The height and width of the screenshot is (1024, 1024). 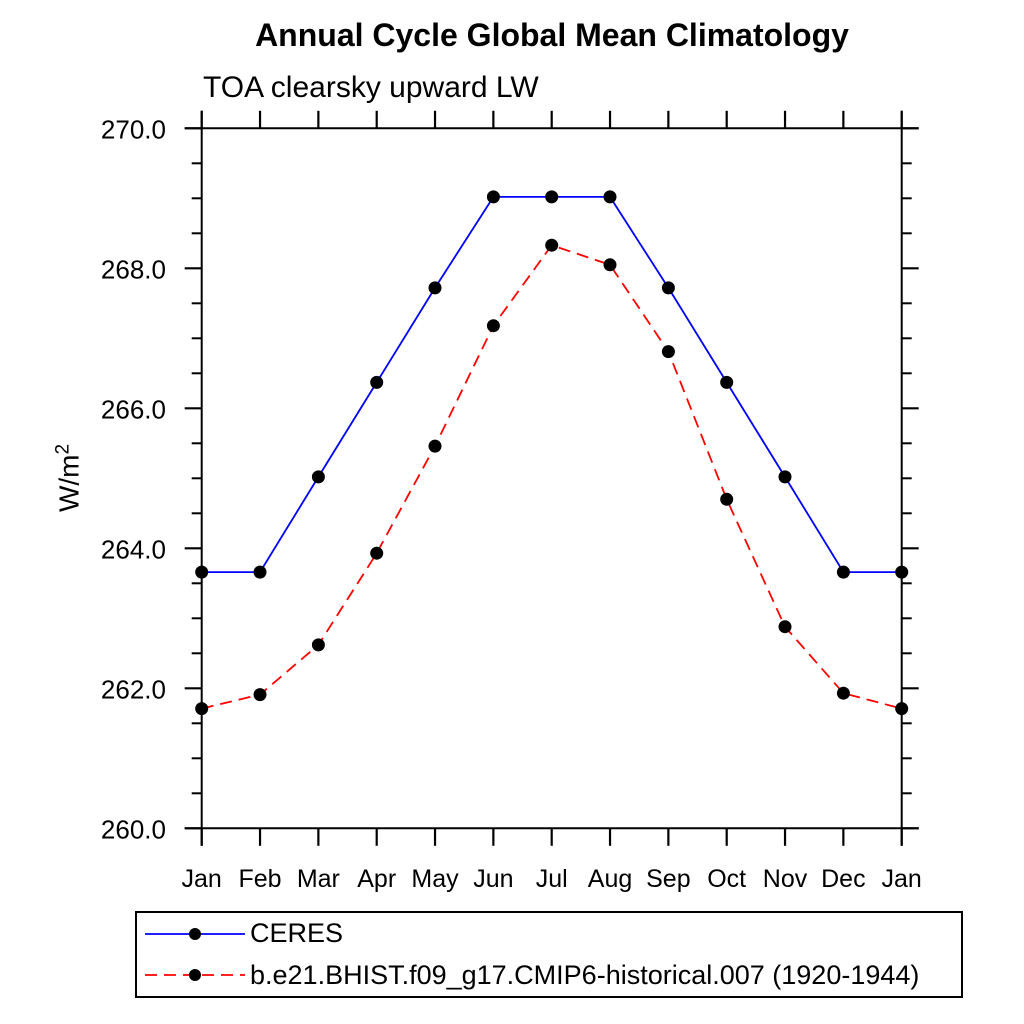 I want to click on legend-line-sample-model, so click(x=195, y=975).